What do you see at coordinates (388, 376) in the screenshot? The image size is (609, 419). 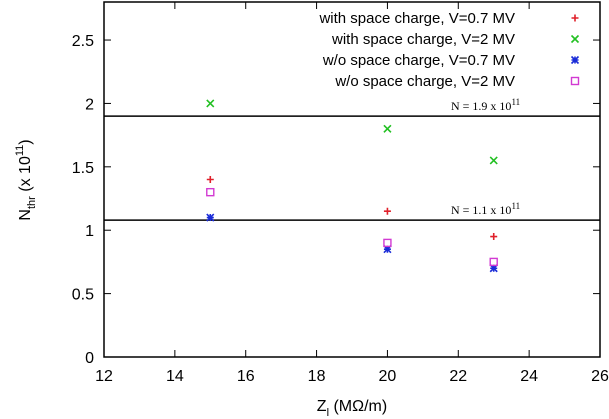 I see `x-tick-label: 20` at bounding box center [388, 376].